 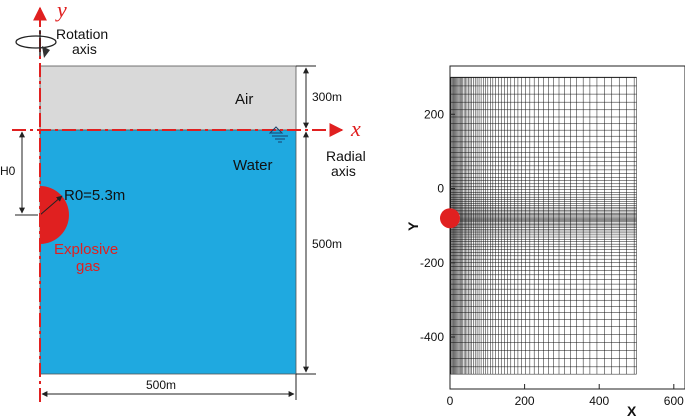 What do you see at coordinates (440, 189) in the screenshot?
I see `y-tick-label: 0` at bounding box center [440, 189].